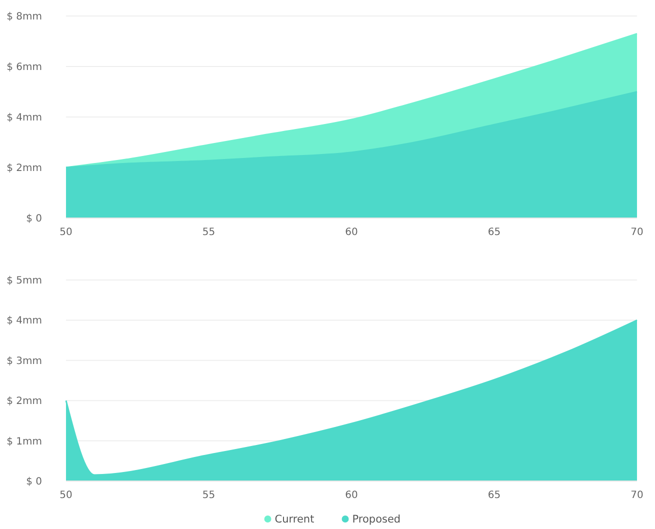 The image size is (655, 529). What do you see at coordinates (294, 520) in the screenshot?
I see `legend-label: Current` at bounding box center [294, 520].